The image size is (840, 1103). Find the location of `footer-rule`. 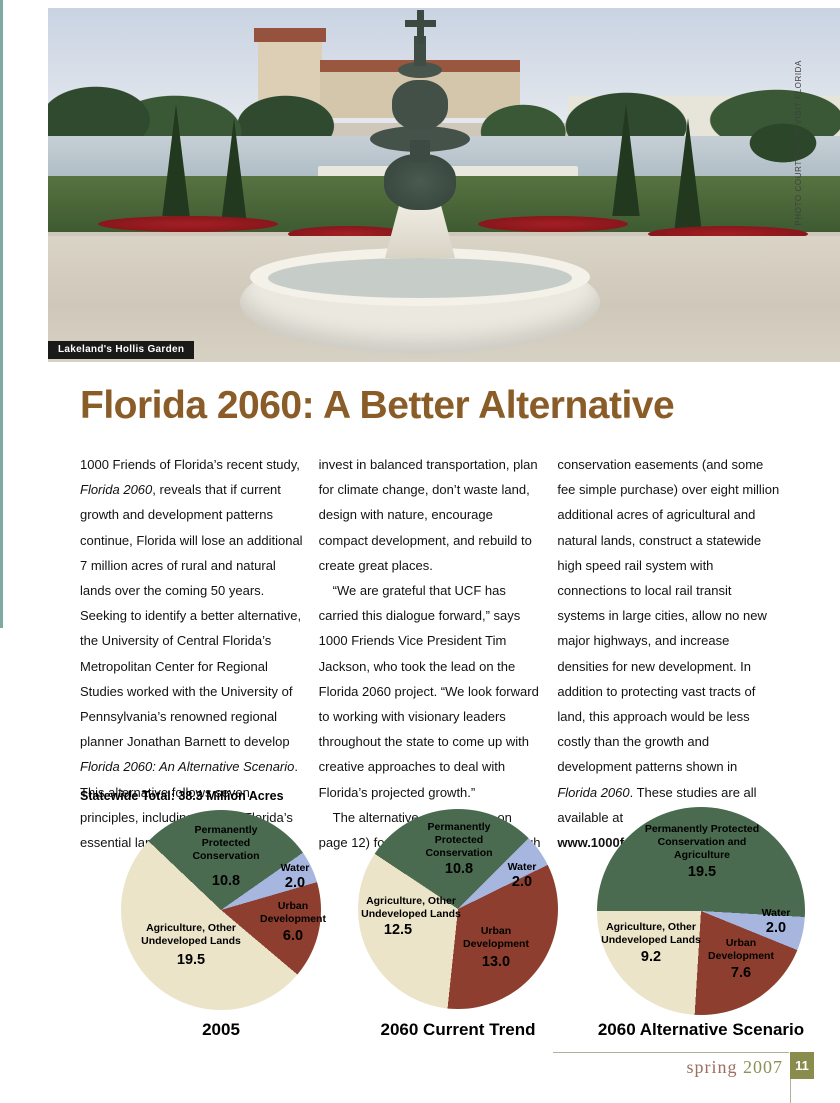

footer-rule is located at coordinates (671, 1052).